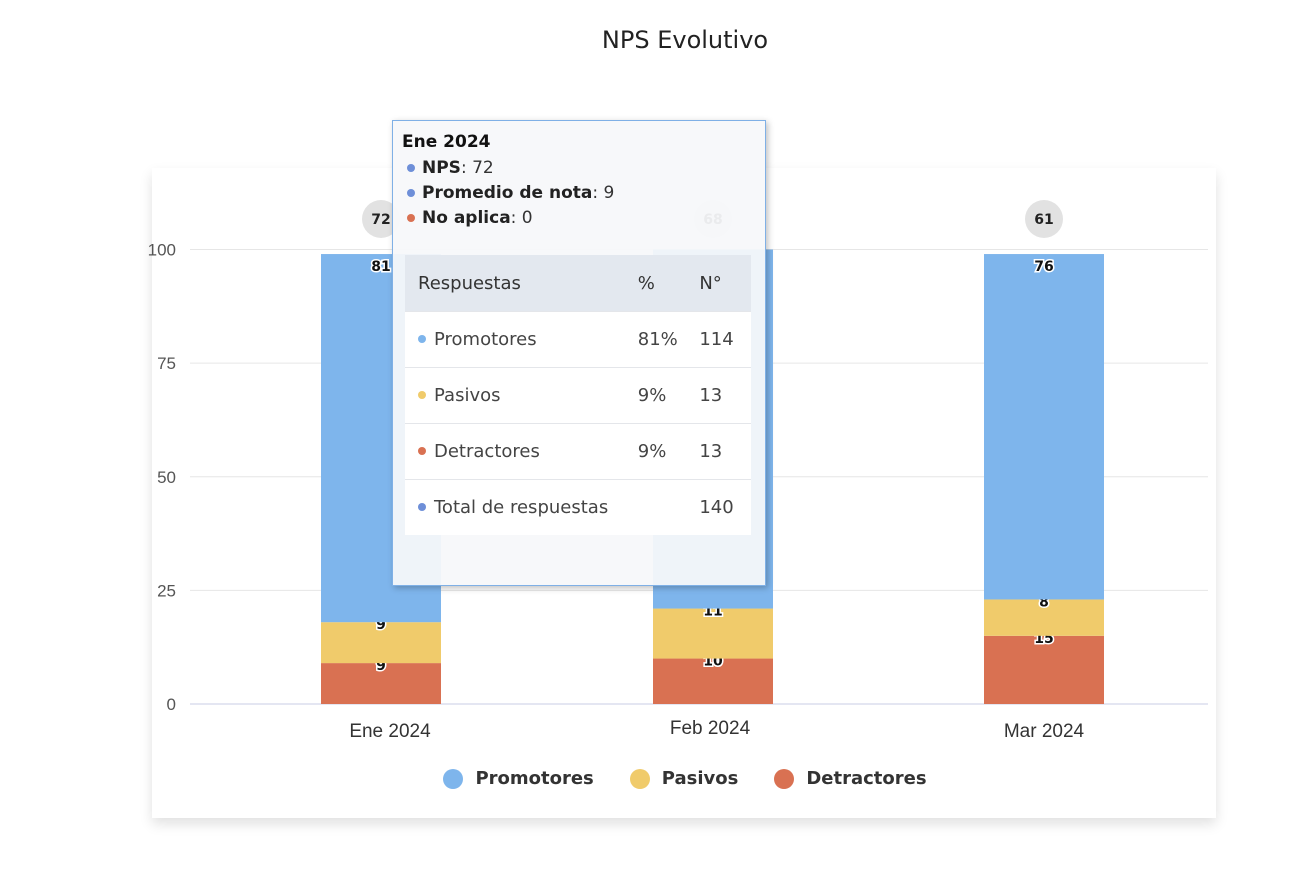  Describe the element at coordinates (521, 218) in the screenshot. I see `tooltip-value-no-aplica: : 0` at that location.